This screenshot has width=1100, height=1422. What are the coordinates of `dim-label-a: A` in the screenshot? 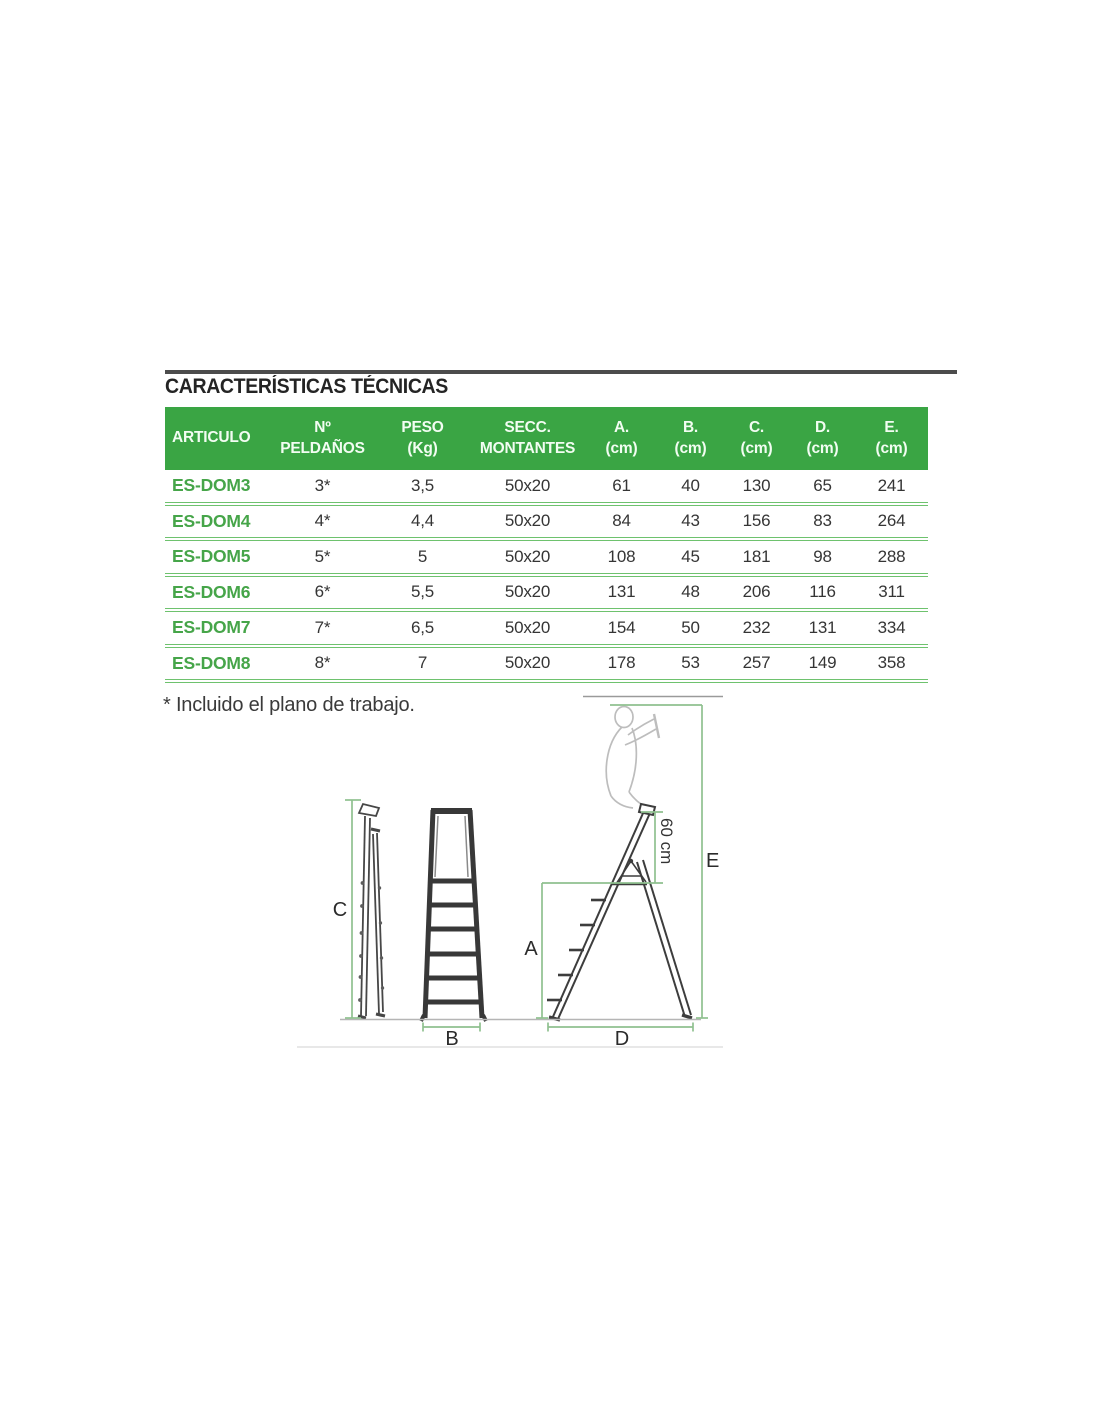 It's located at (531, 949).